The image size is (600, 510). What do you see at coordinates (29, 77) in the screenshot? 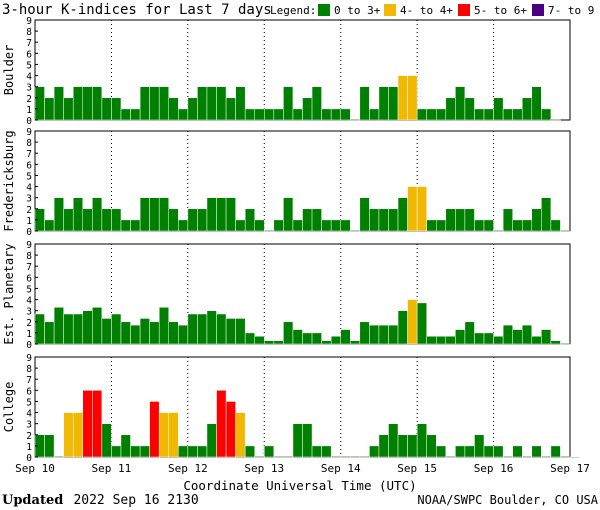
I see `y-tick-label: 4` at bounding box center [29, 77].